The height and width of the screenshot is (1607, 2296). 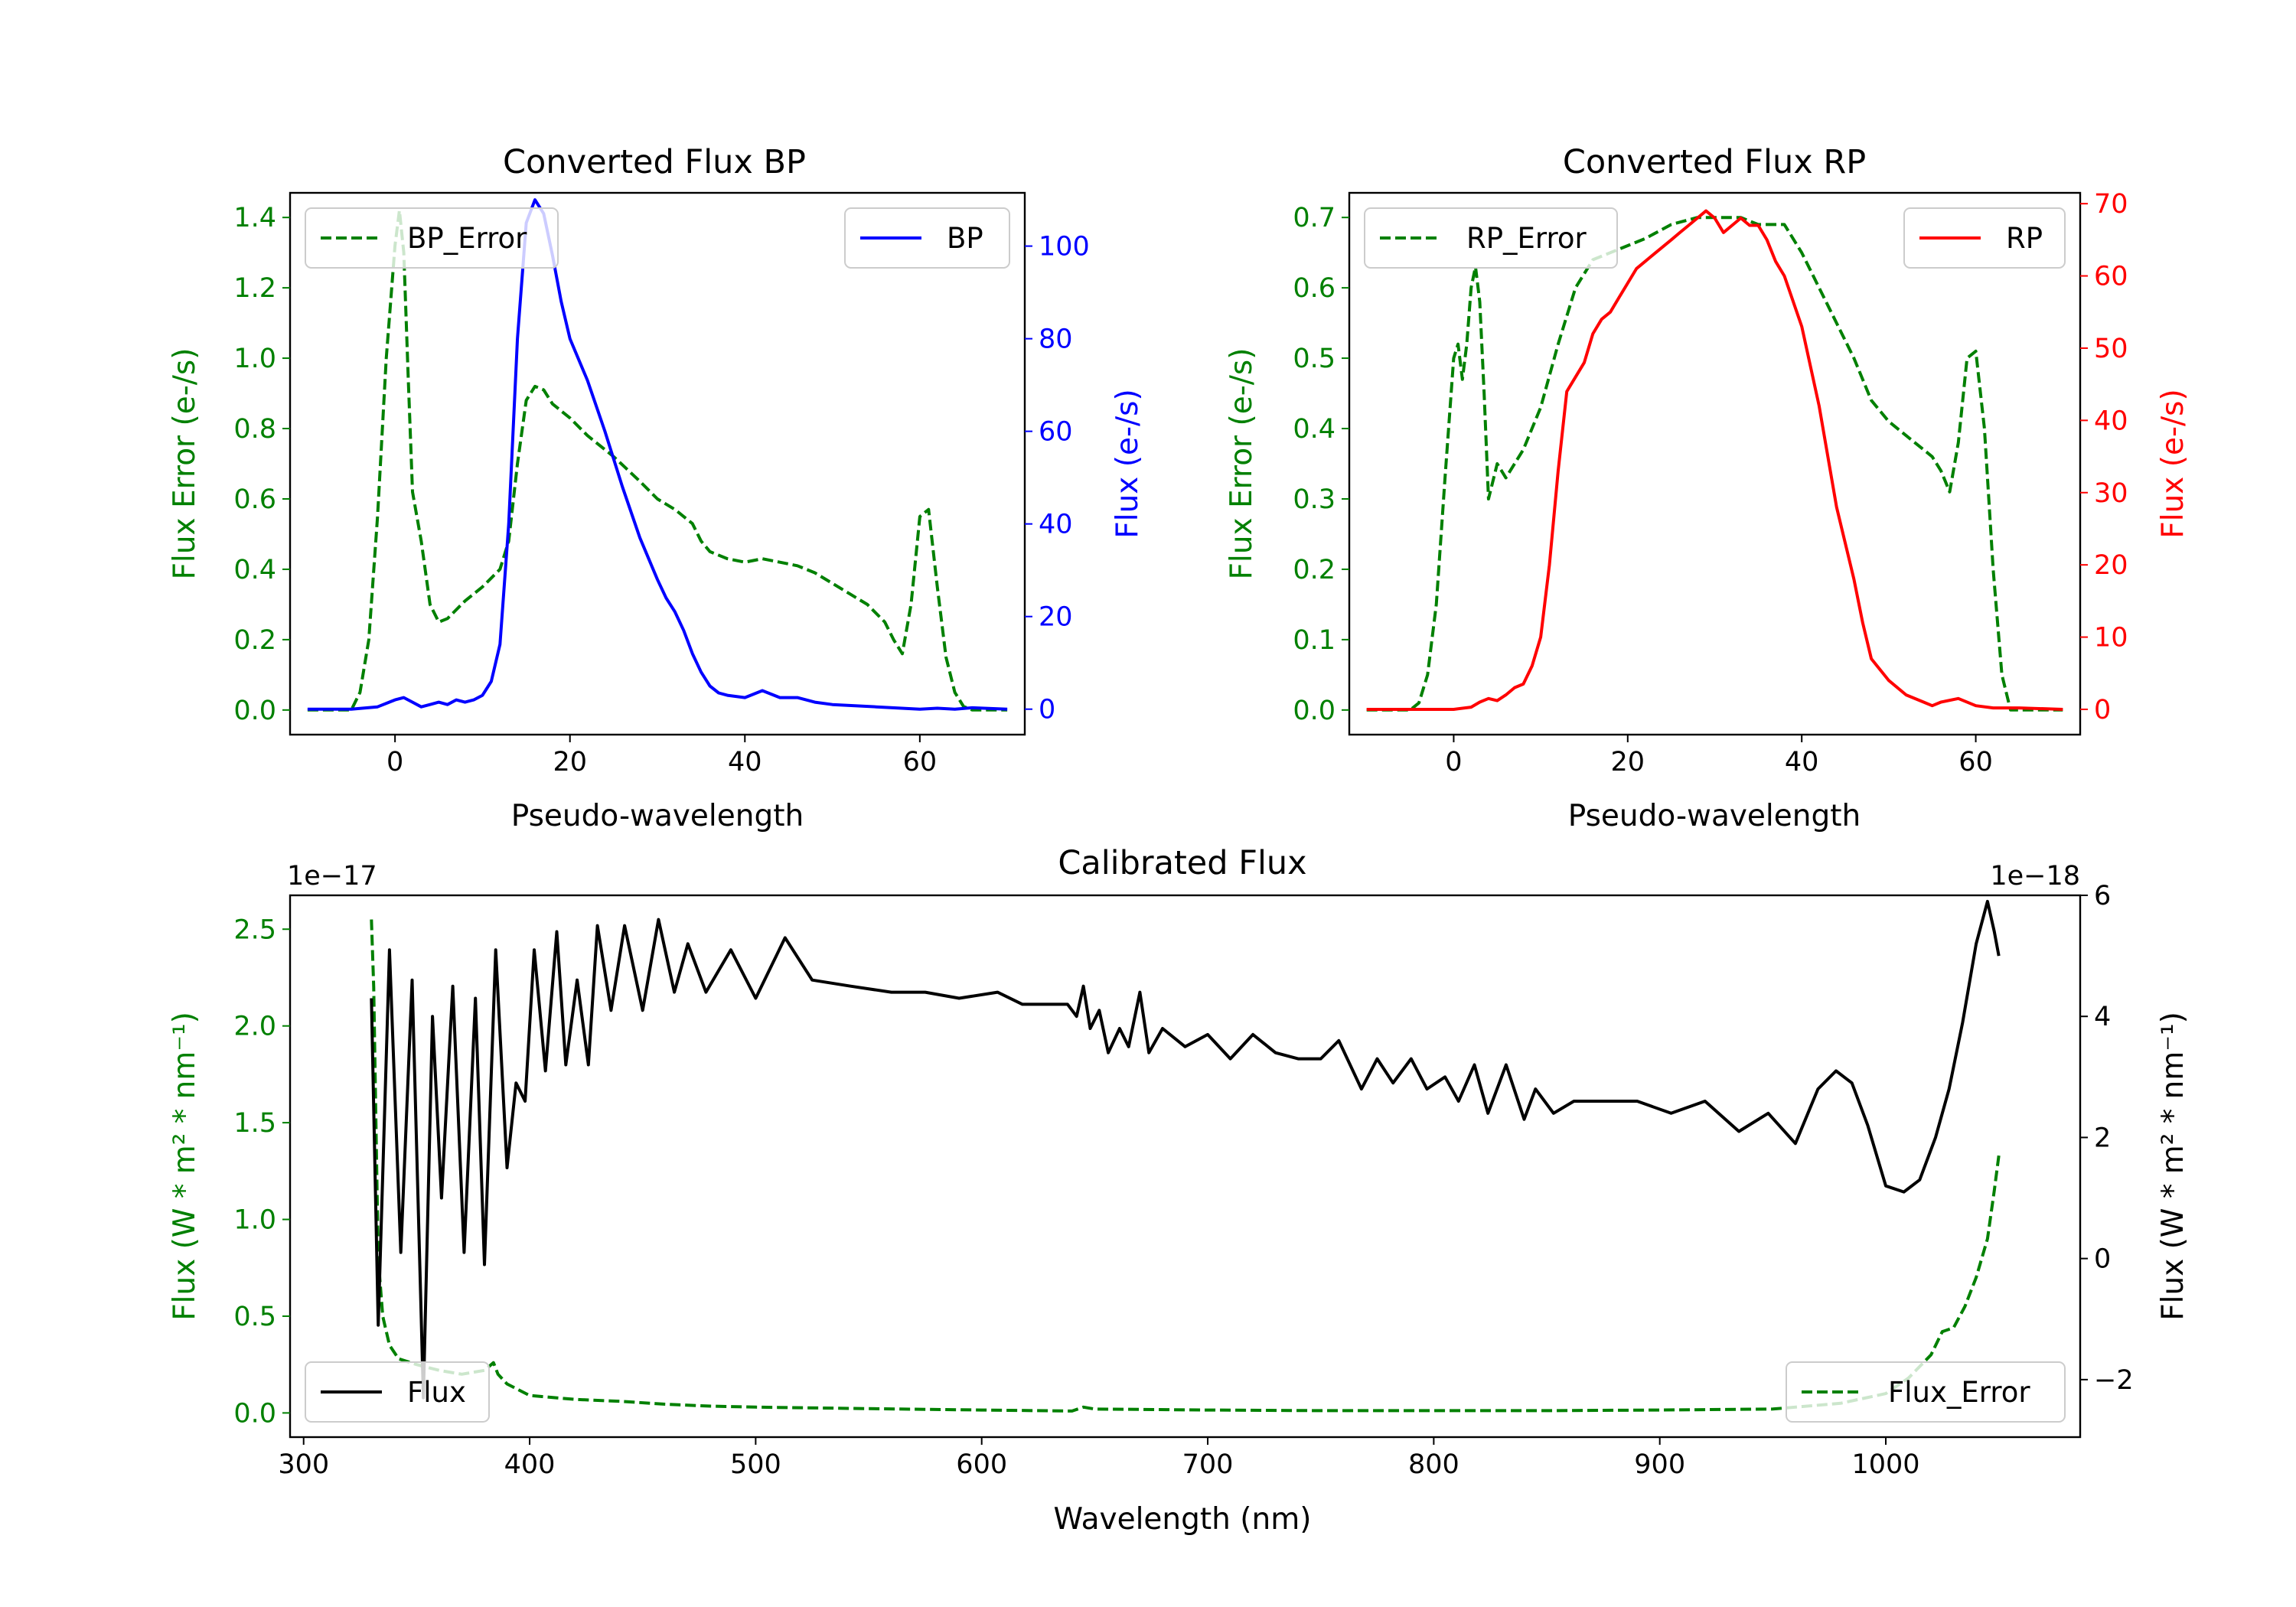 What do you see at coordinates (2111, 204) in the screenshot?
I see `right-tick-label: 70` at bounding box center [2111, 204].